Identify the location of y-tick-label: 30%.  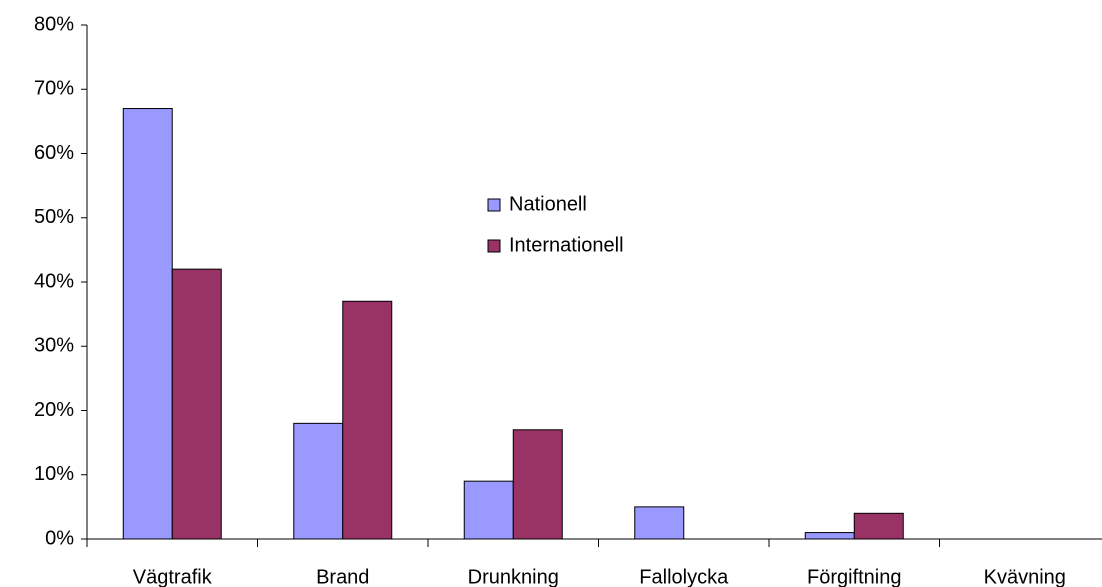
(54, 346).